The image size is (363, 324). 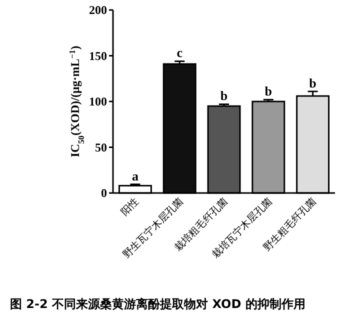 I want to click on y-tick-label: 0, so click(x=104, y=193).